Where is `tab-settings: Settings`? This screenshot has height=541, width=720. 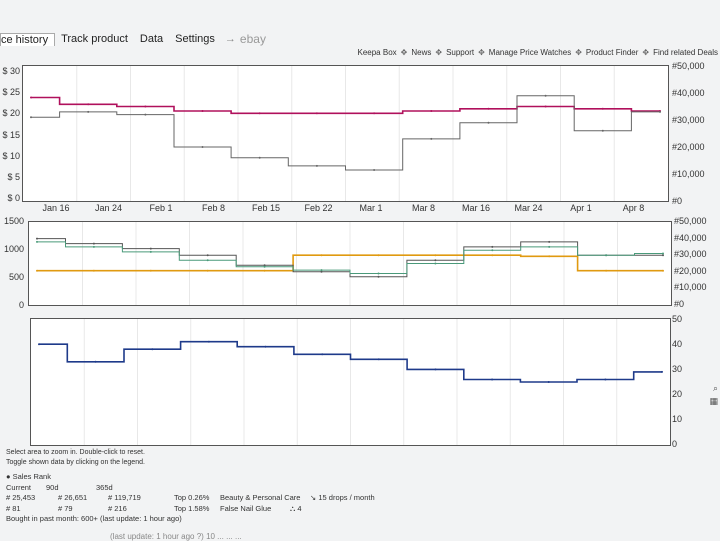 tab-settings: Settings is located at coordinates (195, 39).